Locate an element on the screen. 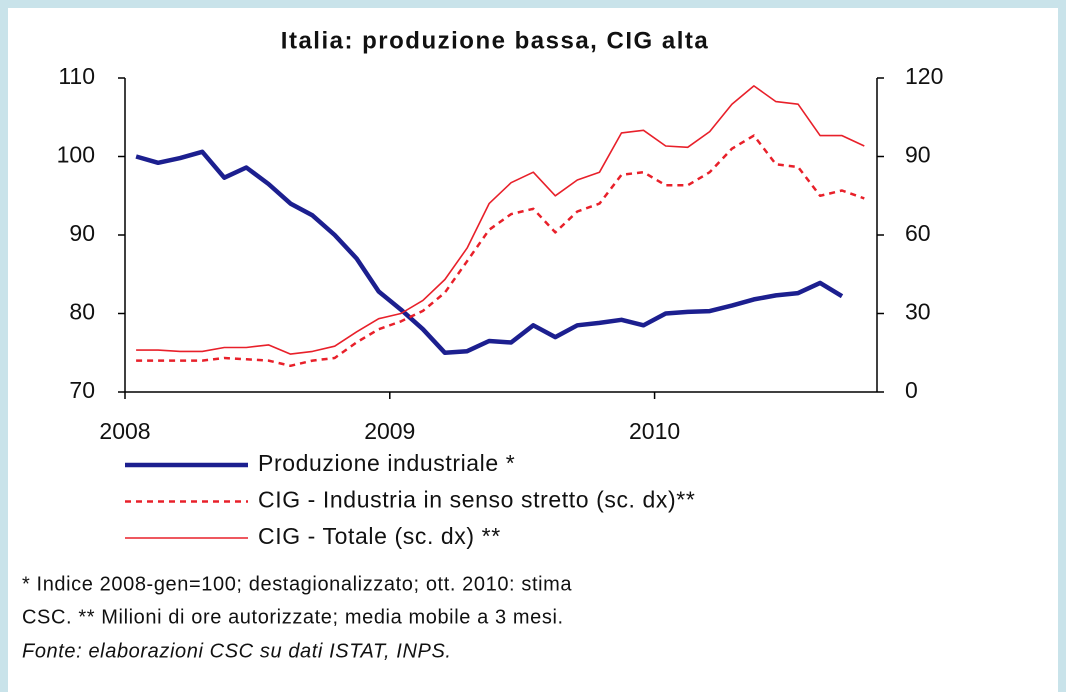 This screenshot has height=692, width=1066. chart-title: Italia: produzione bassa, CIG alta is located at coordinates (495, 40).